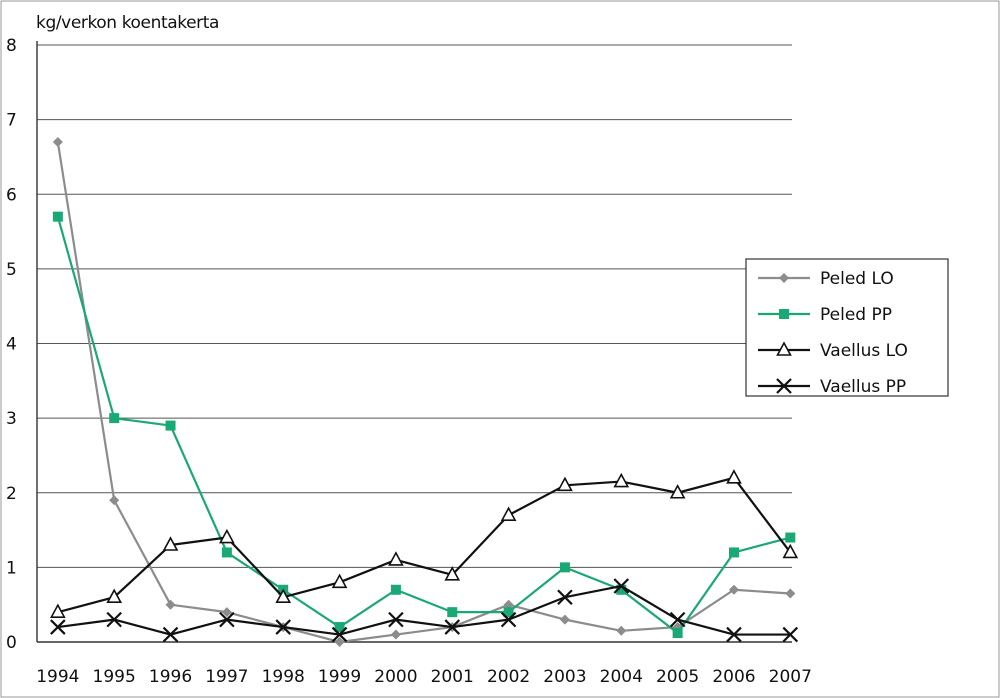 This screenshot has height=698, width=1000. I want to click on x-tick-label: 2006, so click(733, 677).